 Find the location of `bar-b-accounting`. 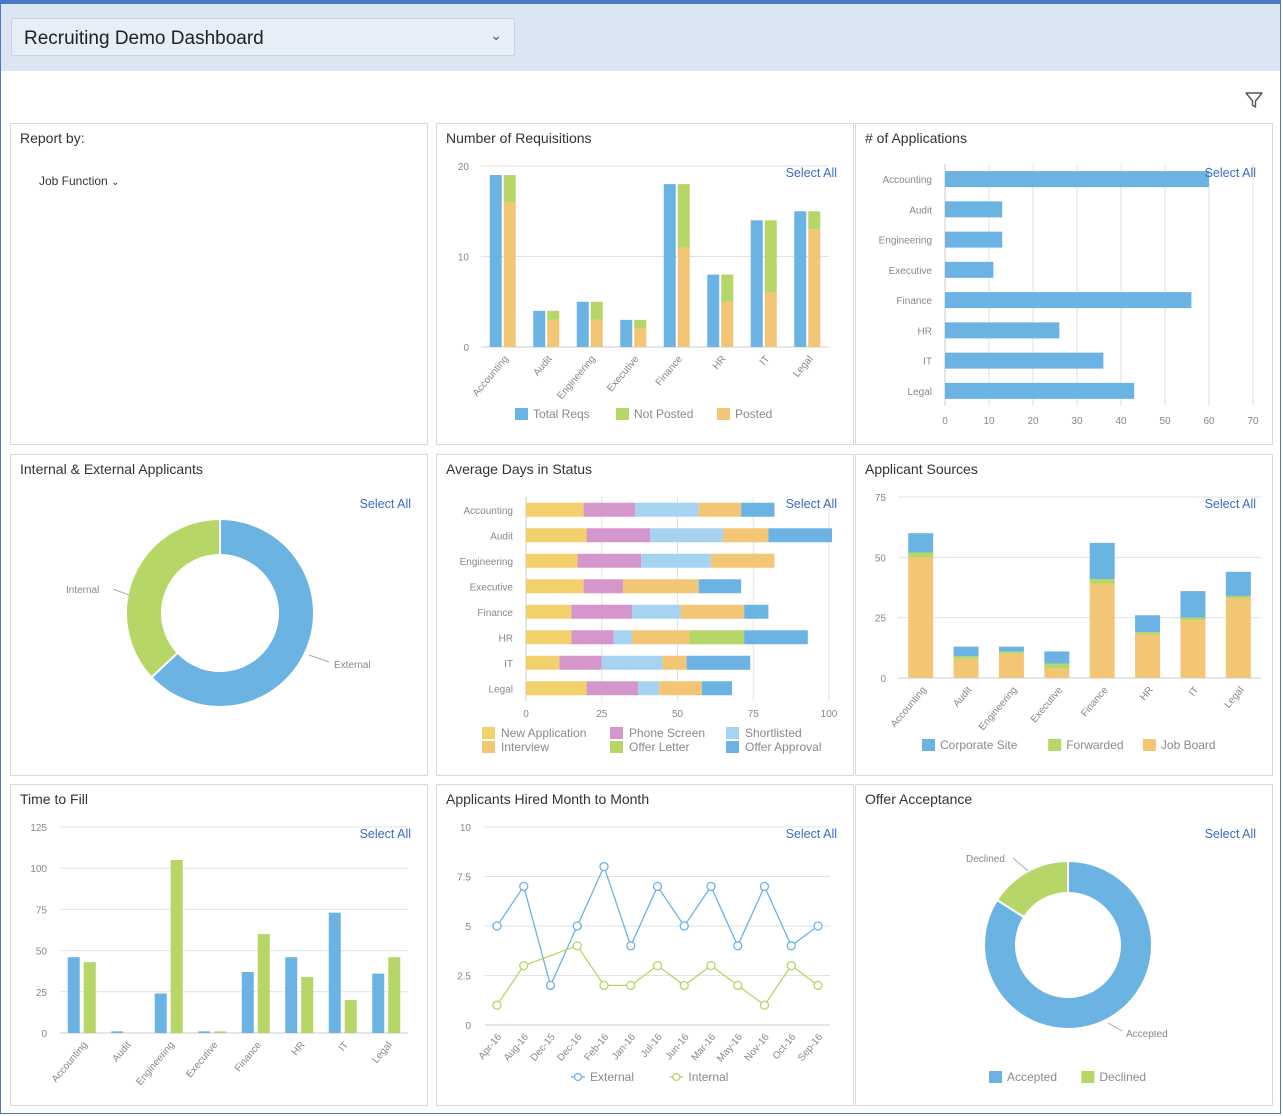

bar-b-accounting is located at coordinates (89, 997).